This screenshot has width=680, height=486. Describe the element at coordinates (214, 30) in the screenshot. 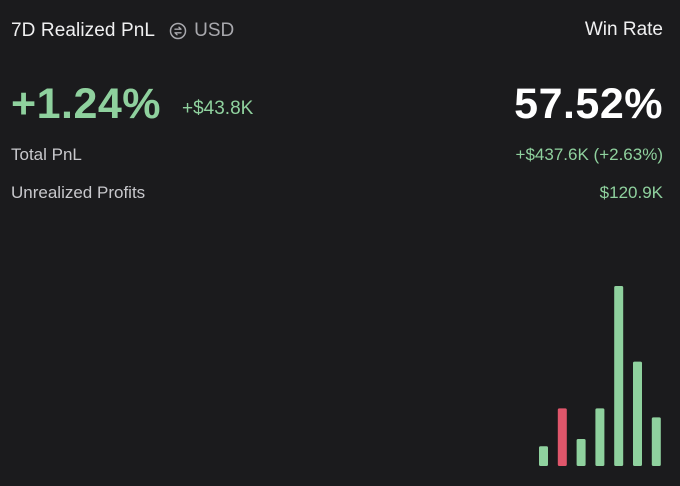

I see `currency-label: USD` at that location.